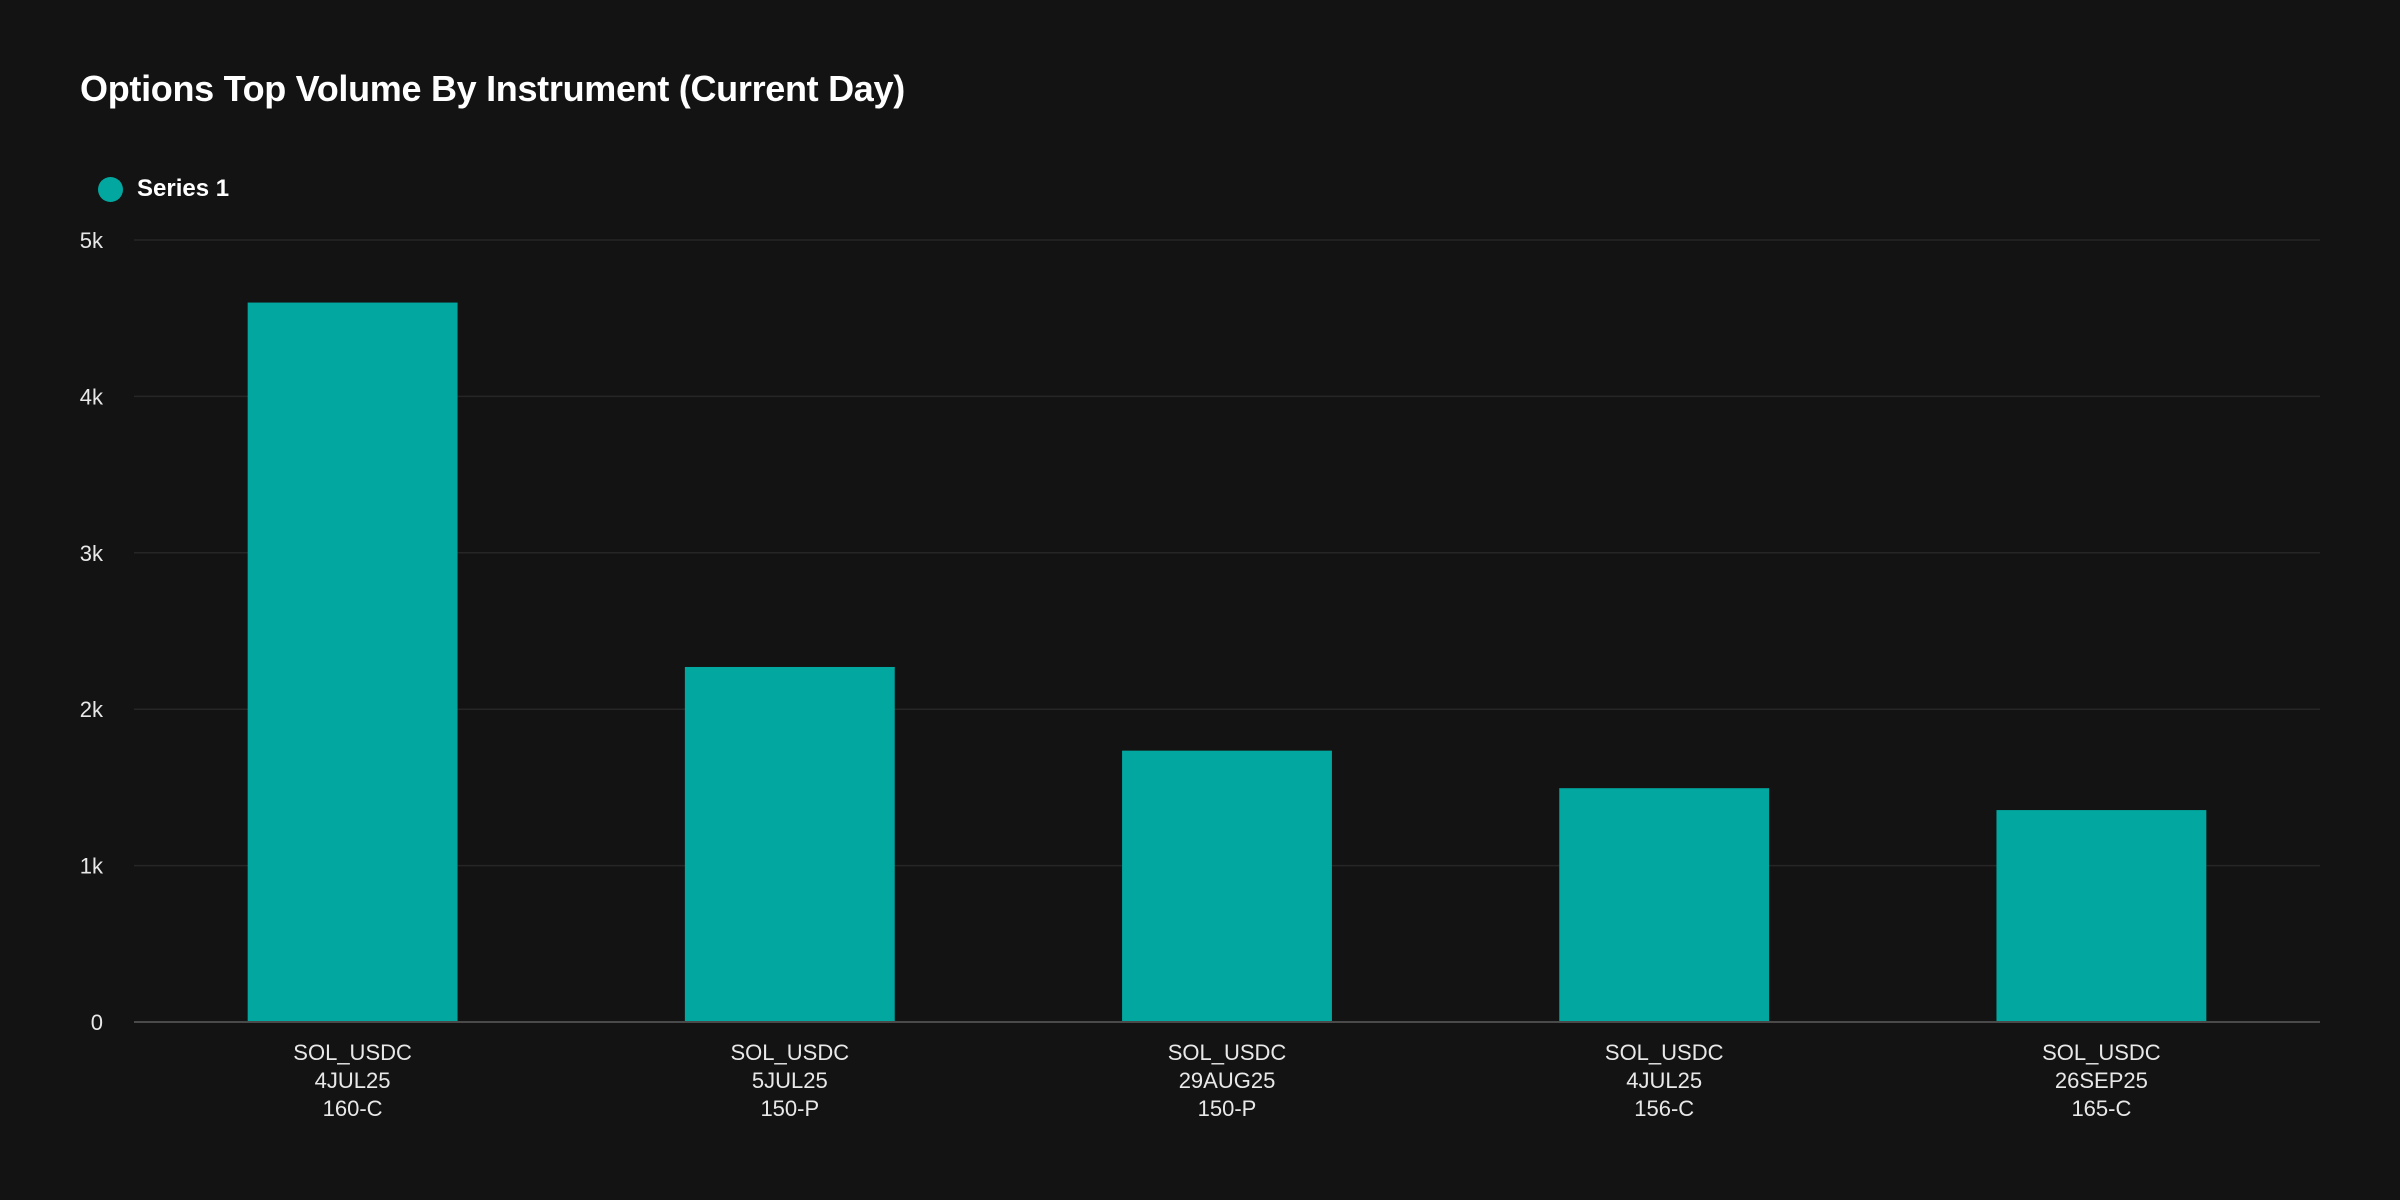 Image resolution: width=2400 pixels, height=1200 pixels. Describe the element at coordinates (92, 866) in the screenshot. I see `y-tick-label: 1k` at that location.